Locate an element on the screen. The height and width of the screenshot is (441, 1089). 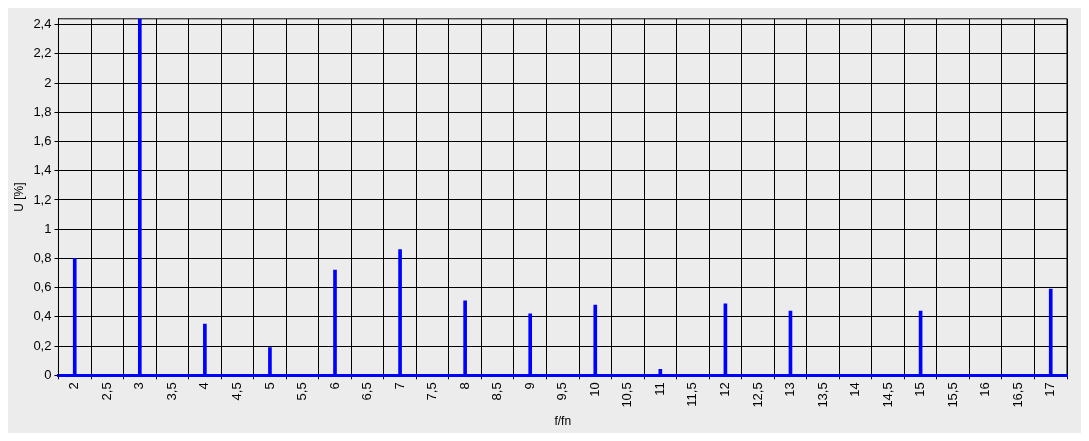
x-tick-label: 6 is located at coordinates (334, 386).